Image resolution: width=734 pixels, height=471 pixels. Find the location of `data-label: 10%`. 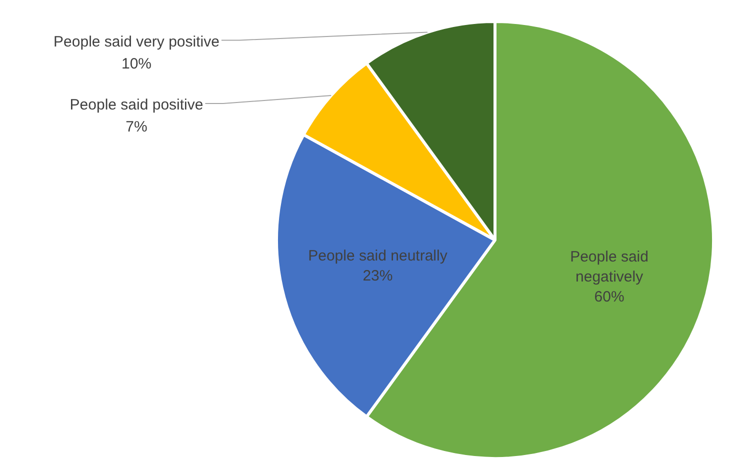

data-label: 10% is located at coordinates (136, 63).